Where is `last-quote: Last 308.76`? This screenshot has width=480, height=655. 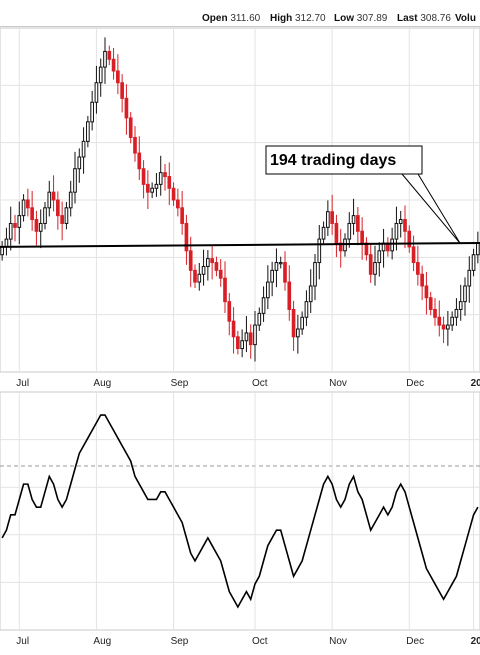
last-quote: Last 308.76 is located at coordinates (424, 18).